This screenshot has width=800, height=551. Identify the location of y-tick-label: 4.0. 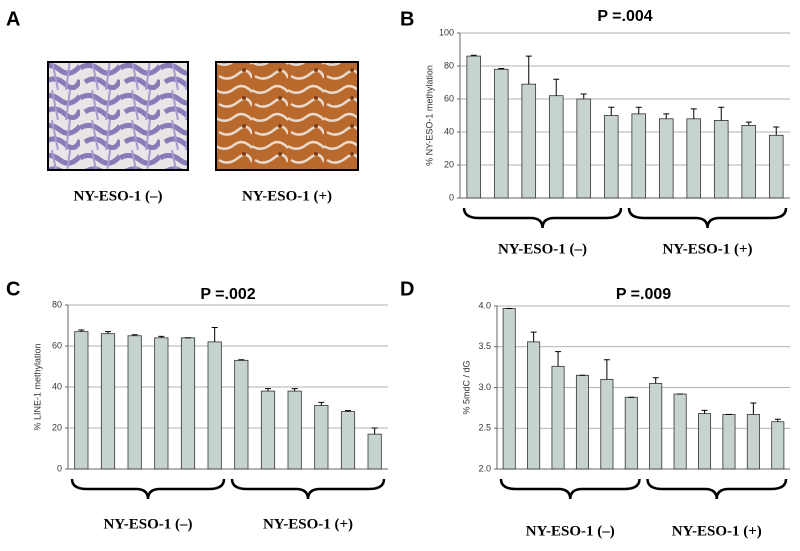
(484, 305).